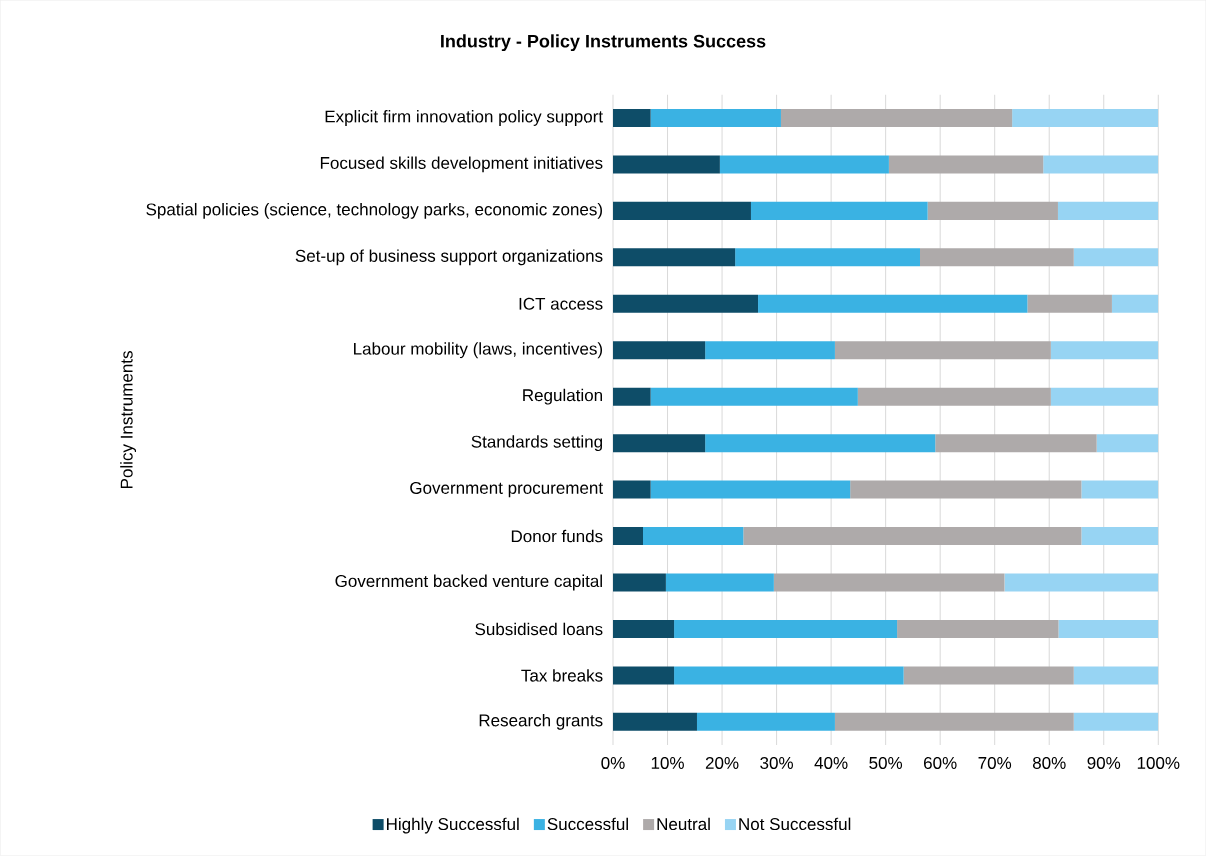 The height and width of the screenshot is (856, 1206). What do you see at coordinates (374, 211) in the screenshot?
I see `y-tick-label: Spatial policies (science, technology parks, economic zones)` at bounding box center [374, 211].